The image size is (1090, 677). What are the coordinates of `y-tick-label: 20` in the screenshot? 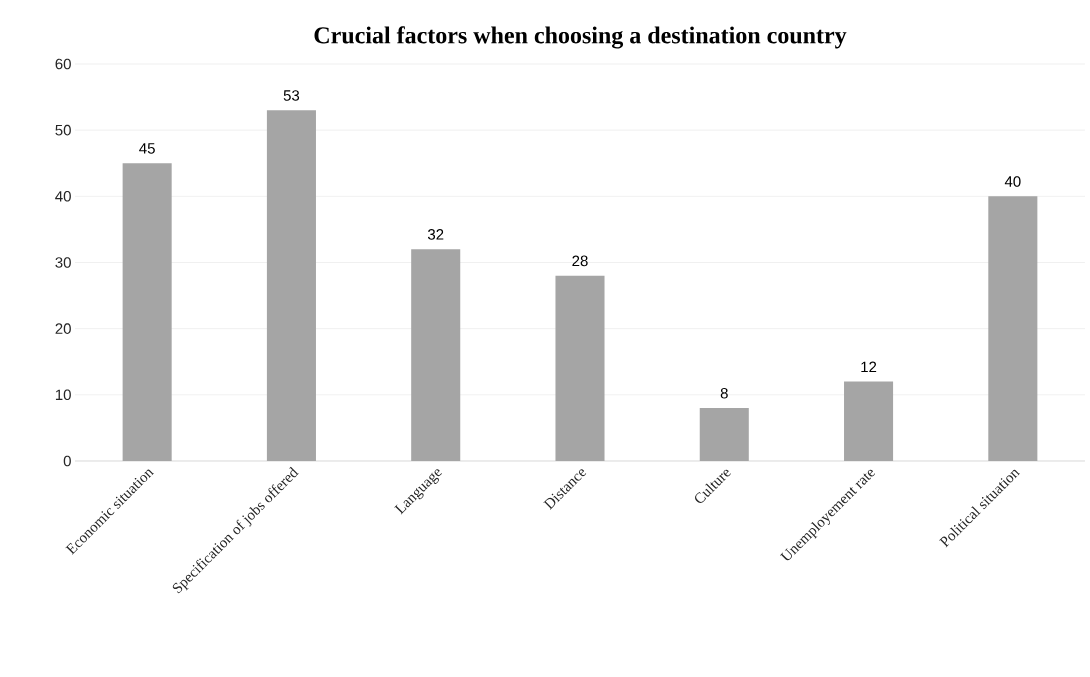 It's located at (63, 328).